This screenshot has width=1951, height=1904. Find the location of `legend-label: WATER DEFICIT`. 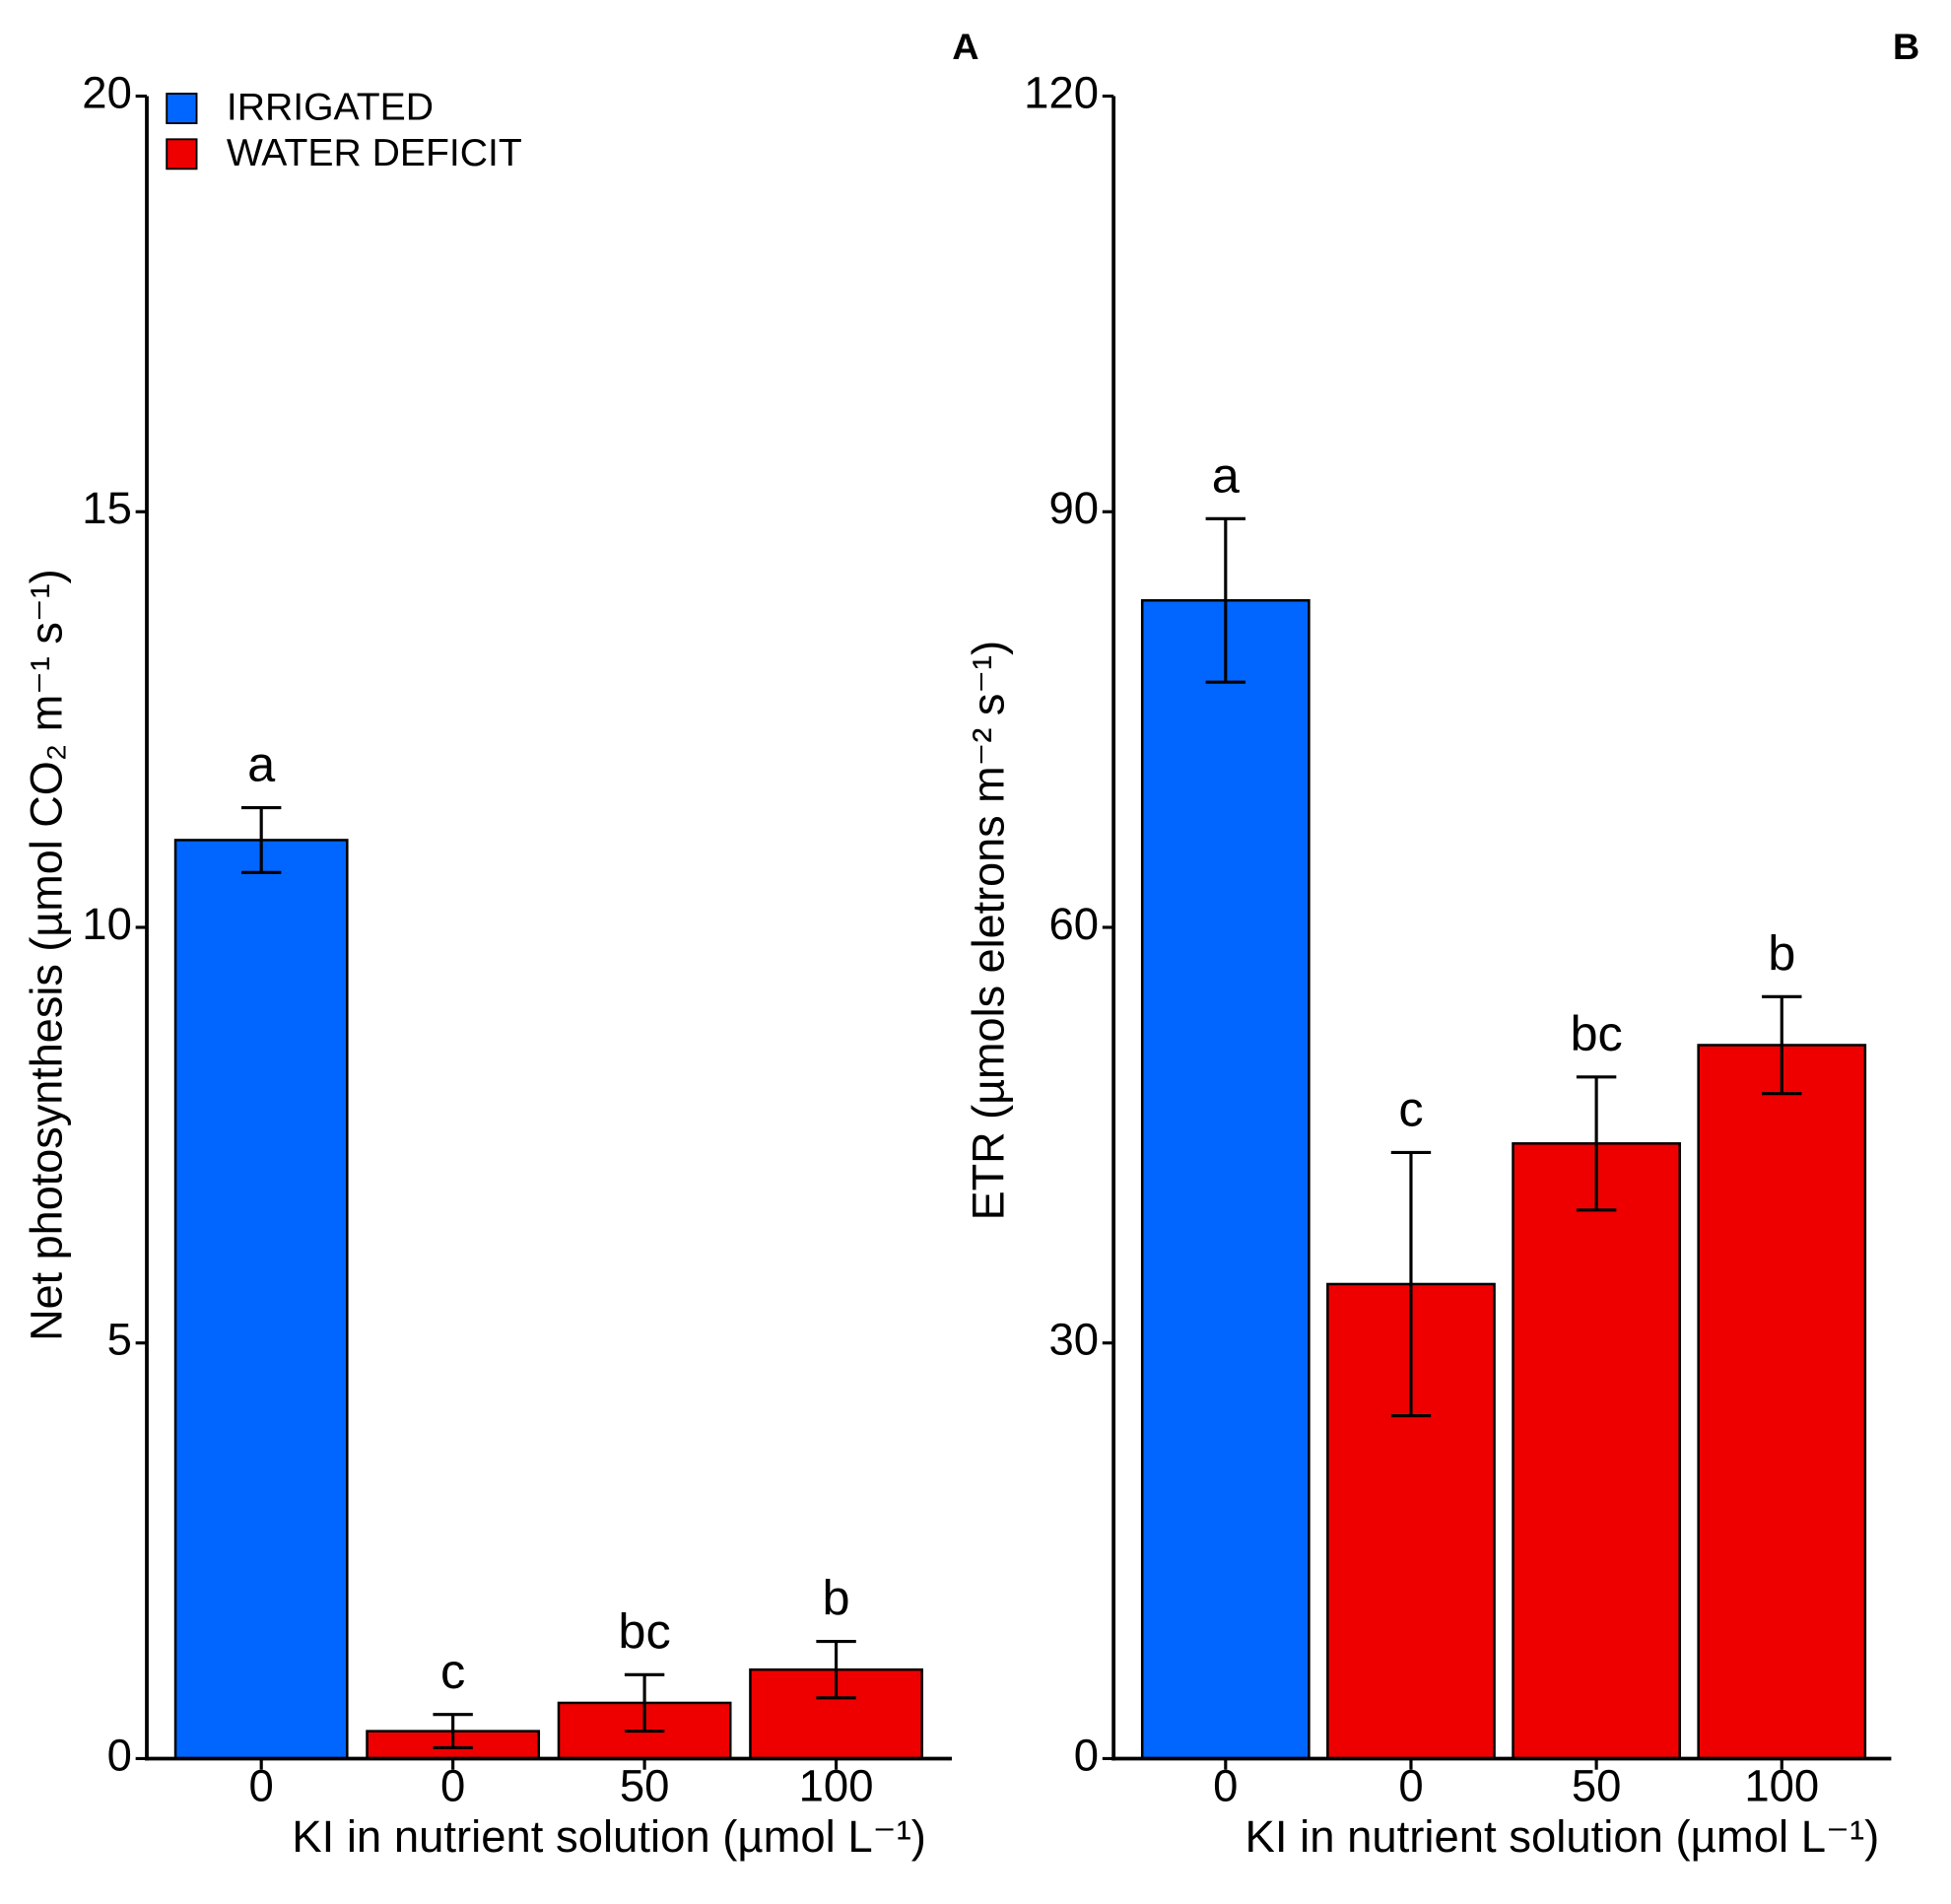

legend-label: WATER DEFICIT is located at coordinates (374, 153).